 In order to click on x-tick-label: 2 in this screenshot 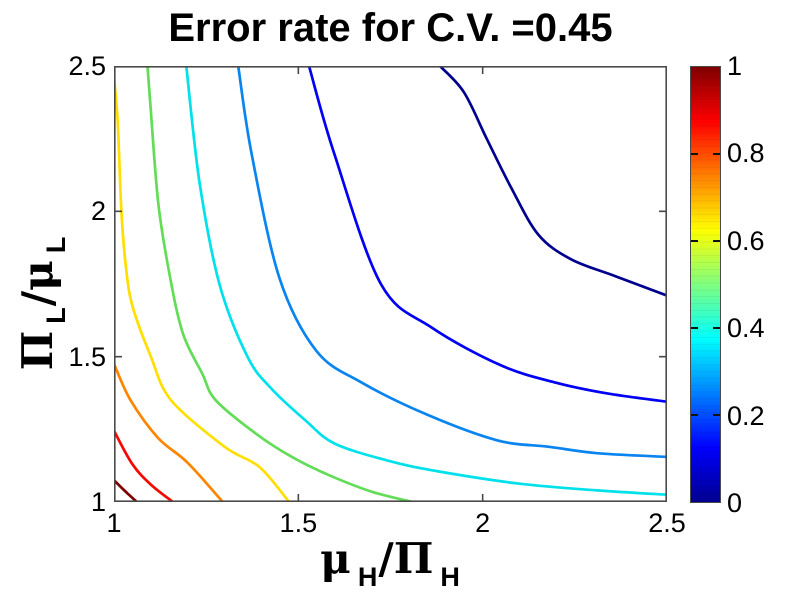, I will do `click(483, 523)`.